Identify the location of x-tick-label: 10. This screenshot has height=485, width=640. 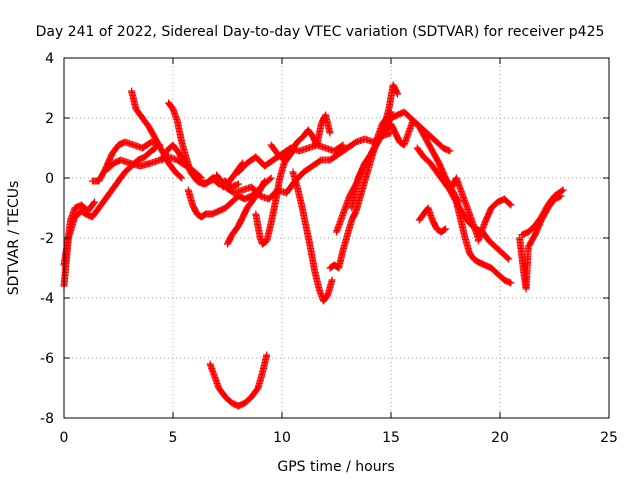
(282, 438).